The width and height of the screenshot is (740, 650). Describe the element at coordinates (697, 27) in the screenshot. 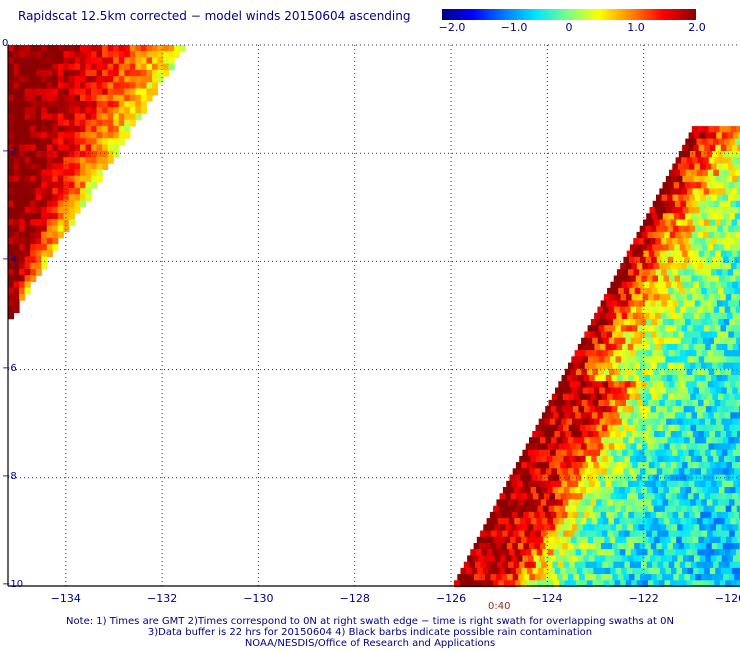

I see `colorbar-tick-label: 2.0` at that location.